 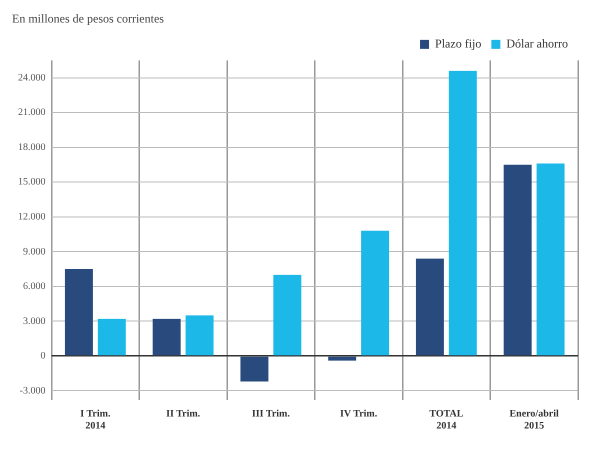 I want to click on chart-title: En millones de pesos corrientes, so click(x=88, y=18).